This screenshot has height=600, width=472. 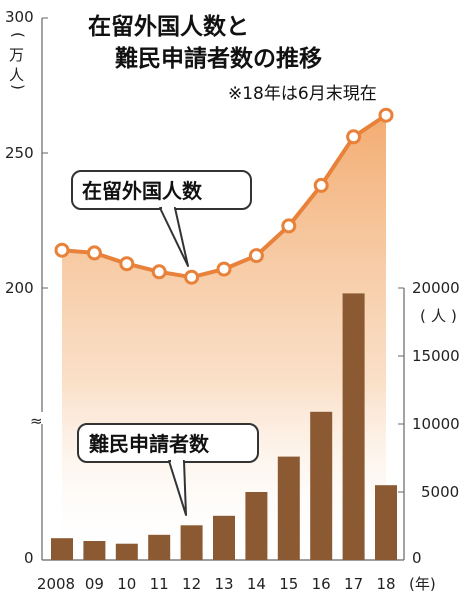 I want to click on left-tick-label: 0, so click(x=29, y=558).